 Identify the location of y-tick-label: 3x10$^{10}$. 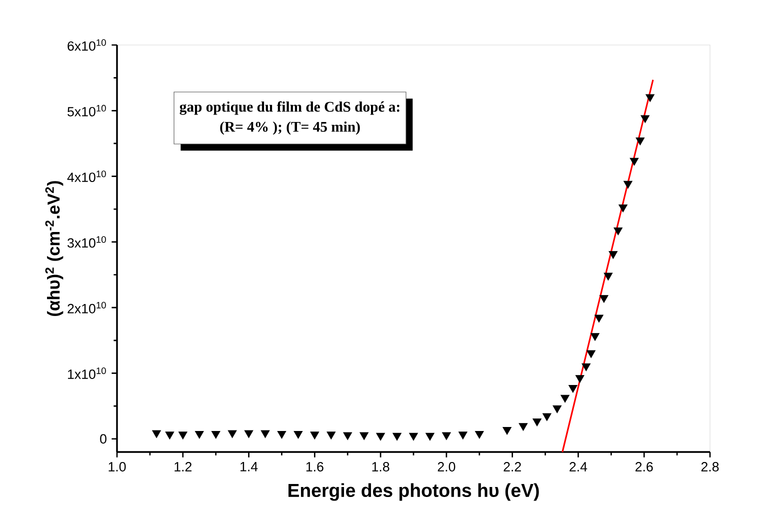
(87, 242).